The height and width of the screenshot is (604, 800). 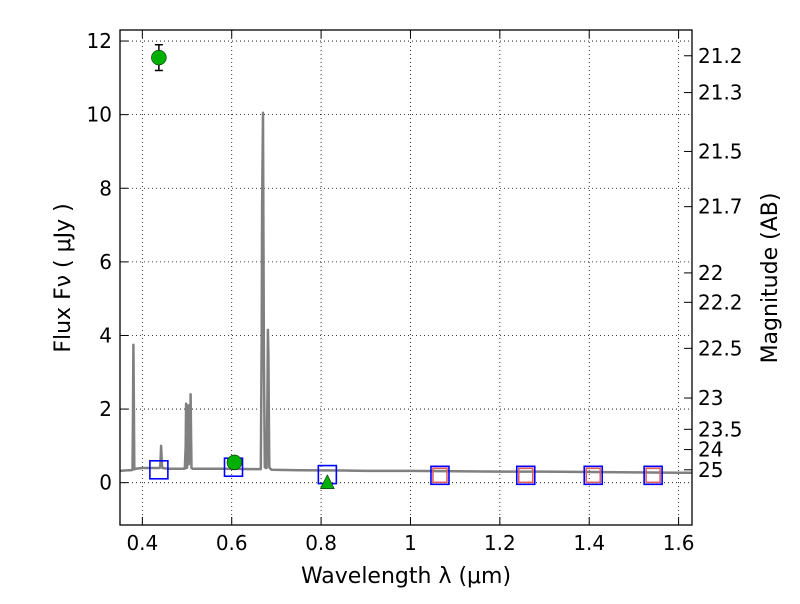 What do you see at coordinates (410, 543) in the screenshot?
I see `x-tick-label: 1` at bounding box center [410, 543].